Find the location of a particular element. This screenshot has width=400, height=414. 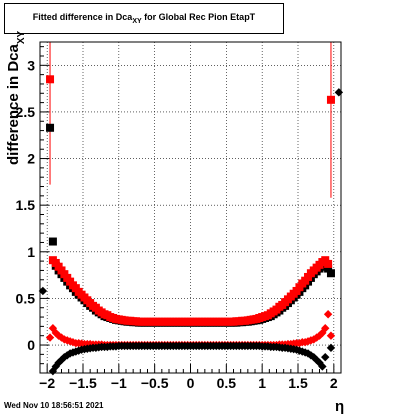

y-tick-label: 2 is located at coordinates (31, 159).